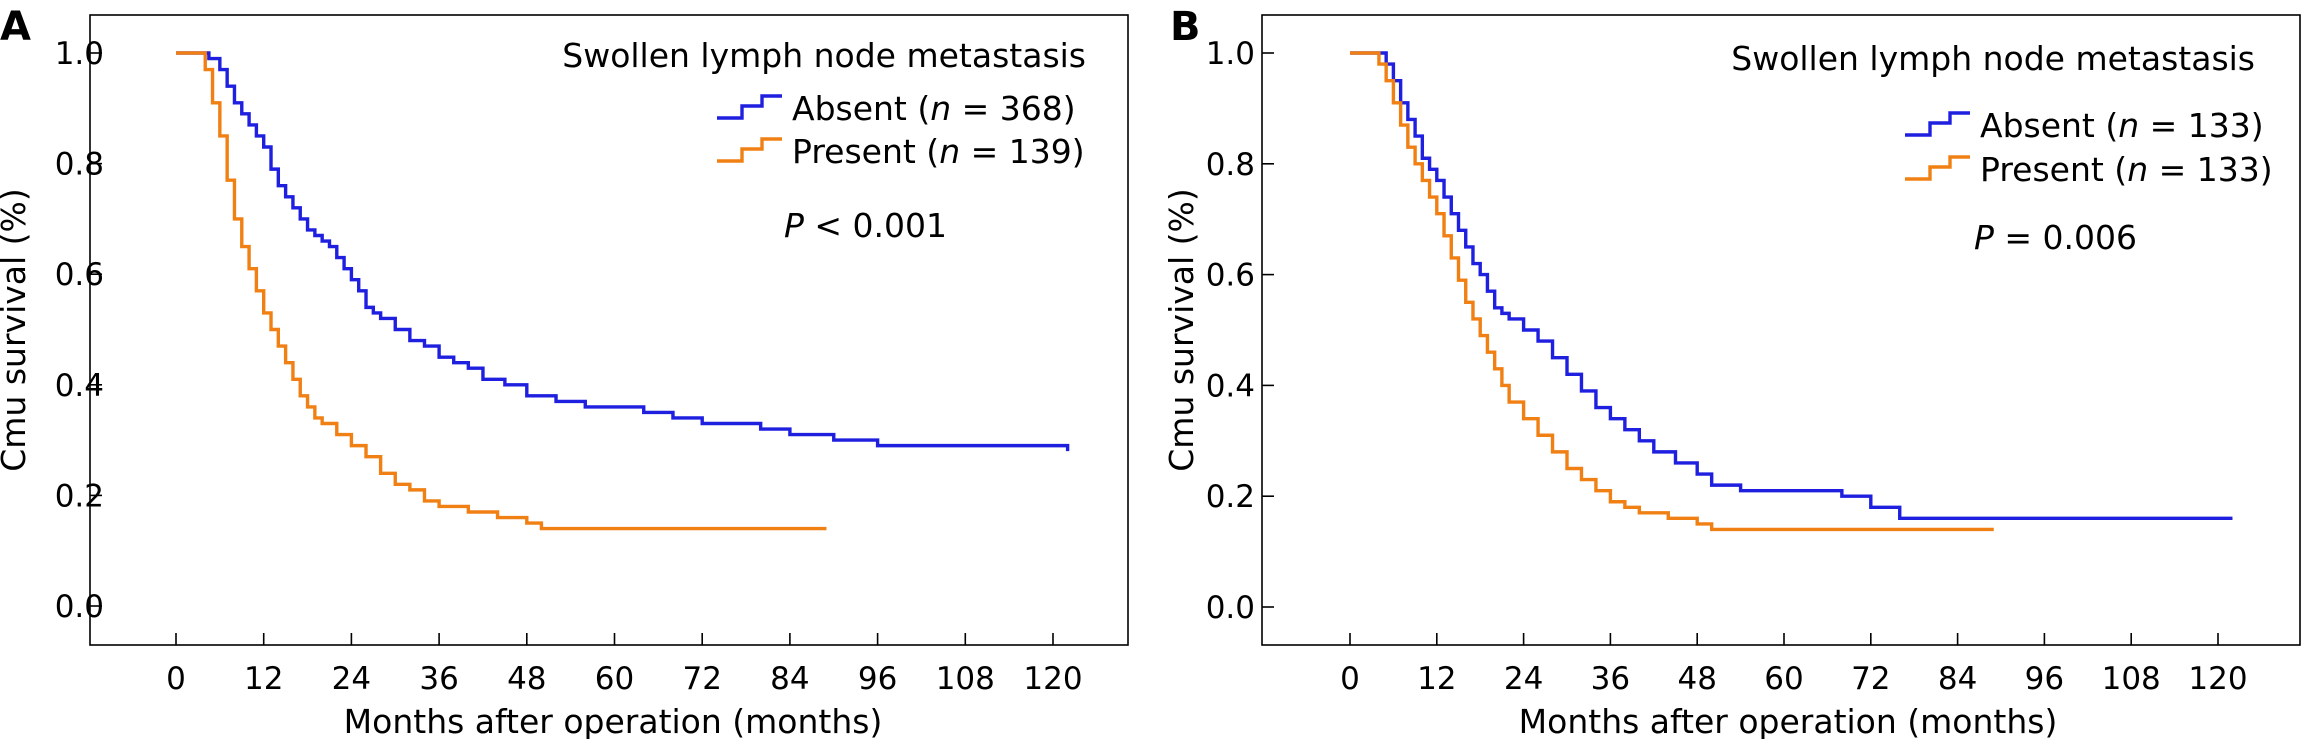 Image resolution: width=2304 pixels, height=739 pixels. I want to click on legend-label-absent: Absent (n = 133), so click(2122, 125).